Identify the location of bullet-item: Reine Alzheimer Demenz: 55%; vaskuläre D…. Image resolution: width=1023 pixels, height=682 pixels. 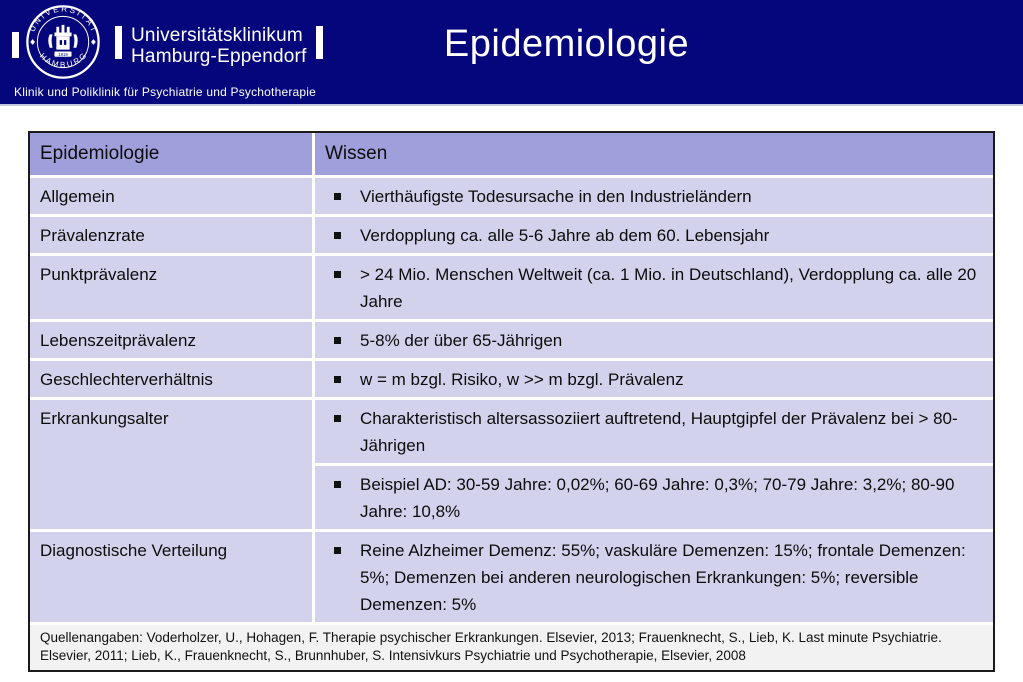
(649, 577).